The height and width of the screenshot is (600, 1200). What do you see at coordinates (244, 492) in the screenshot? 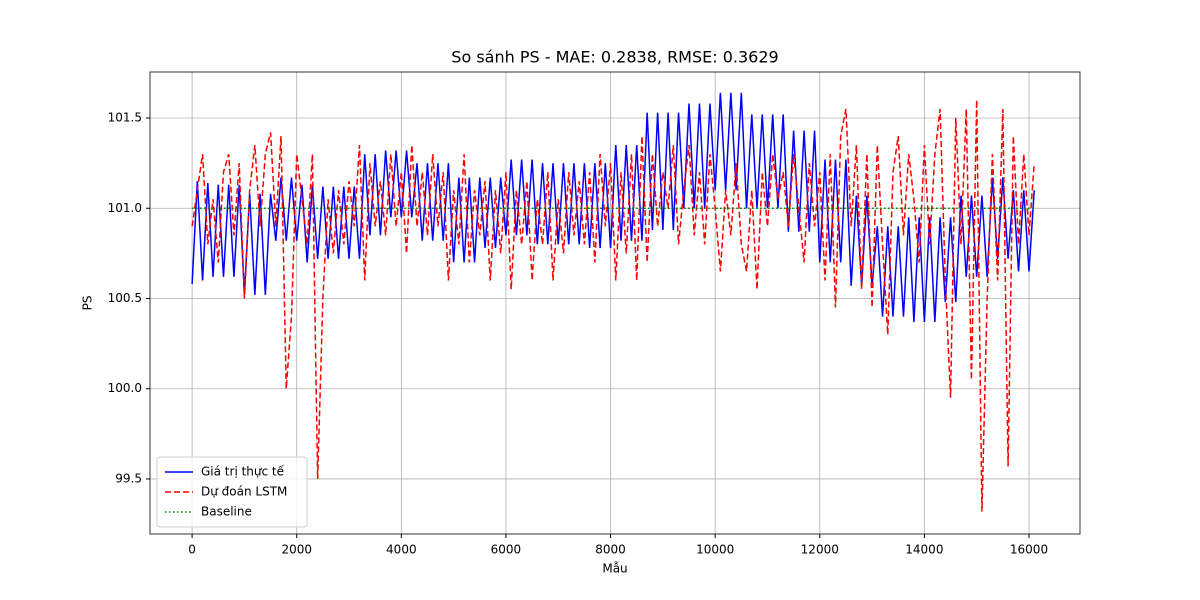
I see `legend-label: Dự đoán LSTM` at bounding box center [244, 492].